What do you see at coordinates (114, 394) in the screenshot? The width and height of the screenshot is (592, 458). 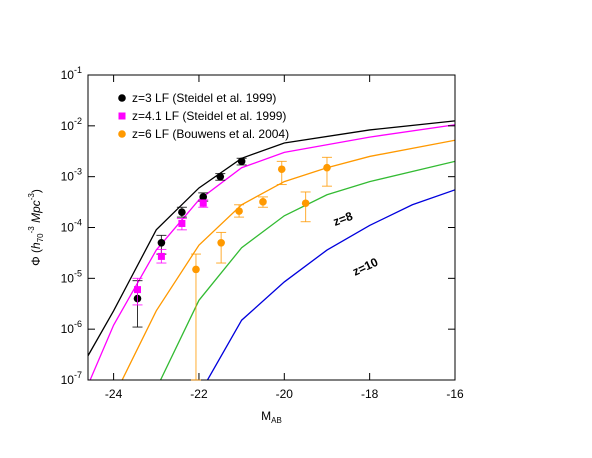 I see `x-tick-label: -24` at bounding box center [114, 394].